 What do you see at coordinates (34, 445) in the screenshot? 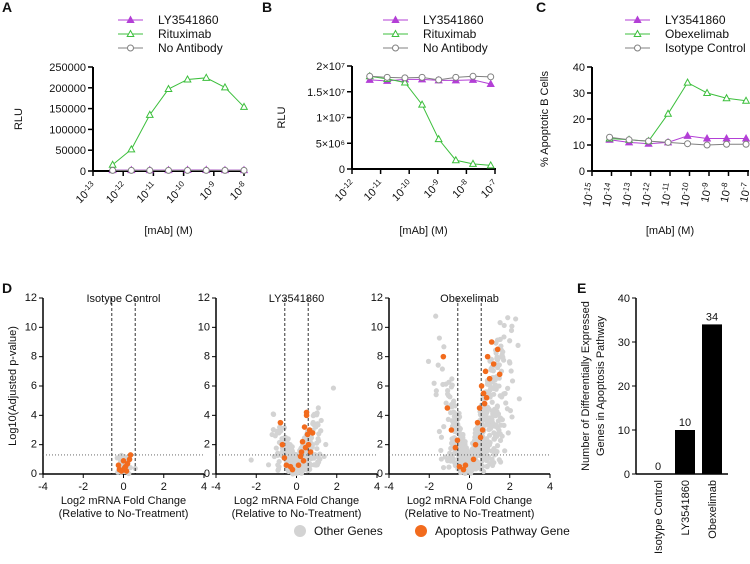
I see `y-tick-label: 2` at bounding box center [34, 445].